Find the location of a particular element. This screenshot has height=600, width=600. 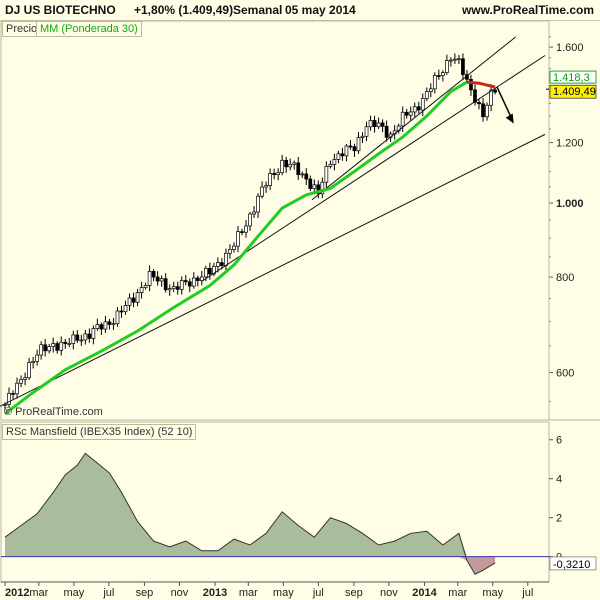

rsc-positive-area is located at coordinates (250, 505).